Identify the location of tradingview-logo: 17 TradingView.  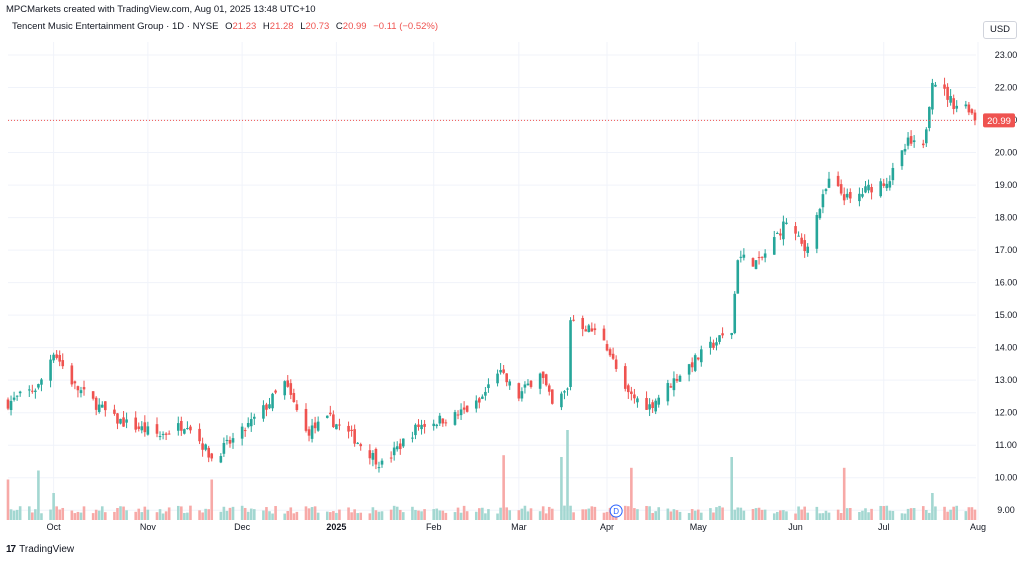
(40, 549).